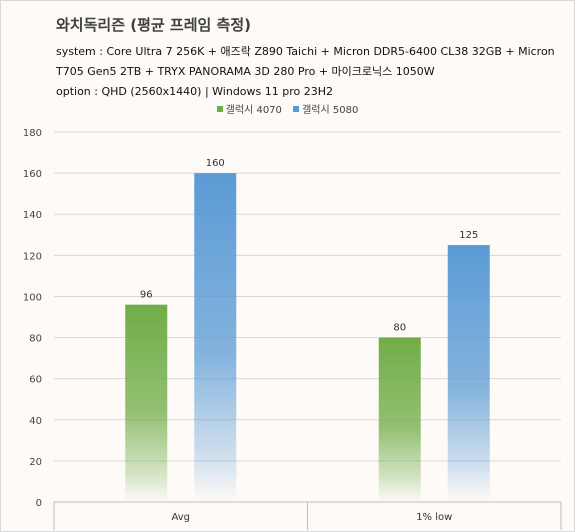  Describe the element at coordinates (330, 110) in the screenshot. I see `legend-label-series-2: 갤럭시 5080` at that location.